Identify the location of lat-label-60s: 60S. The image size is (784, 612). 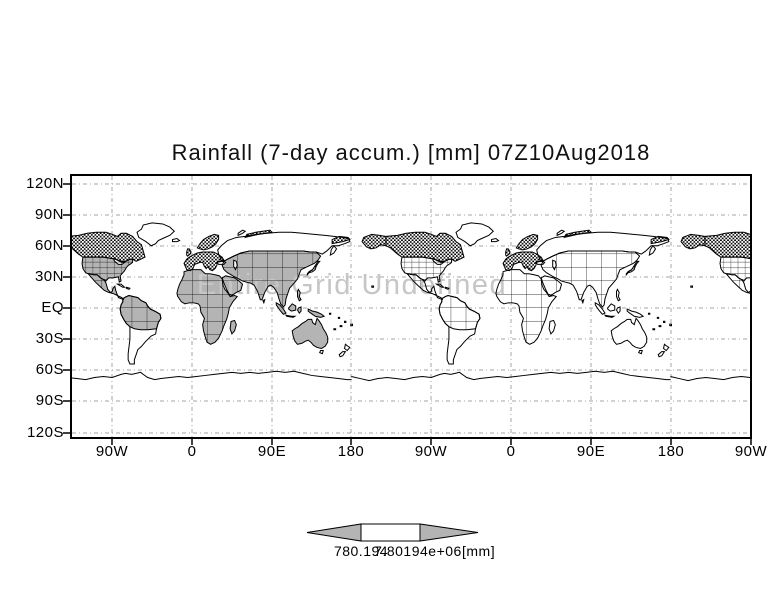
(49, 369).